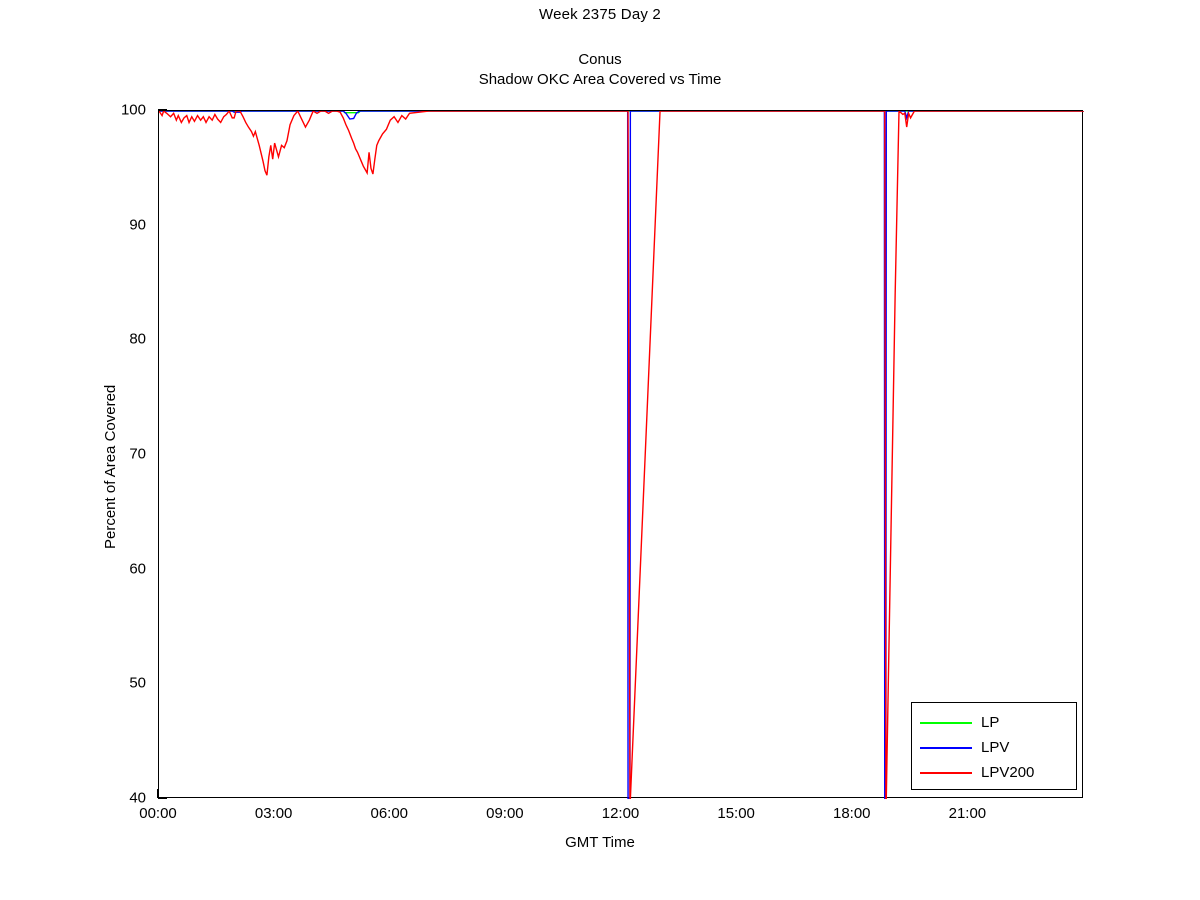 The height and width of the screenshot is (900, 1200). I want to click on legend-label-lpv: LPV, so click(995, 747).